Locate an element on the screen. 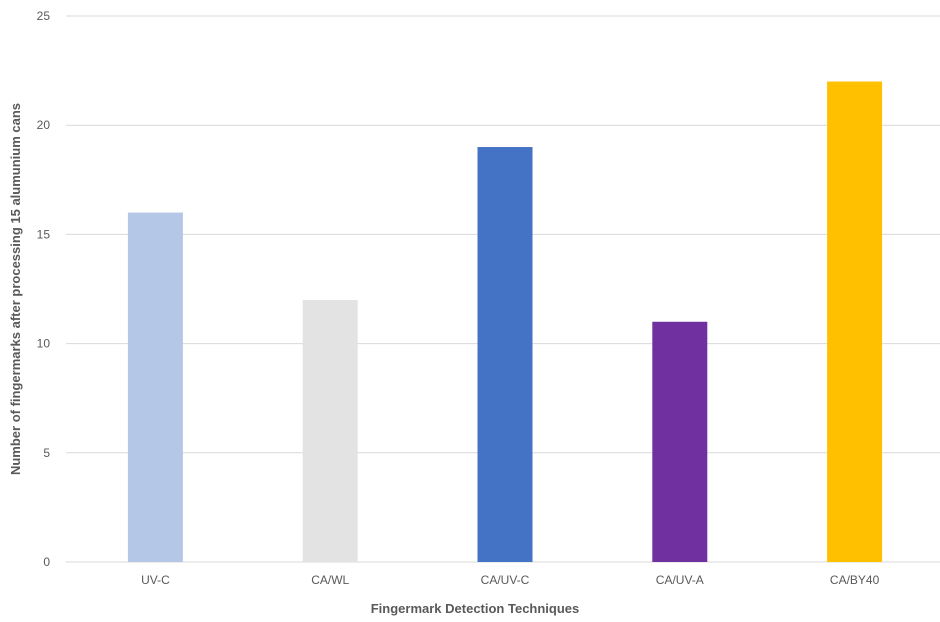  y-tick-label: 10 is located at coordinates (44, 344).